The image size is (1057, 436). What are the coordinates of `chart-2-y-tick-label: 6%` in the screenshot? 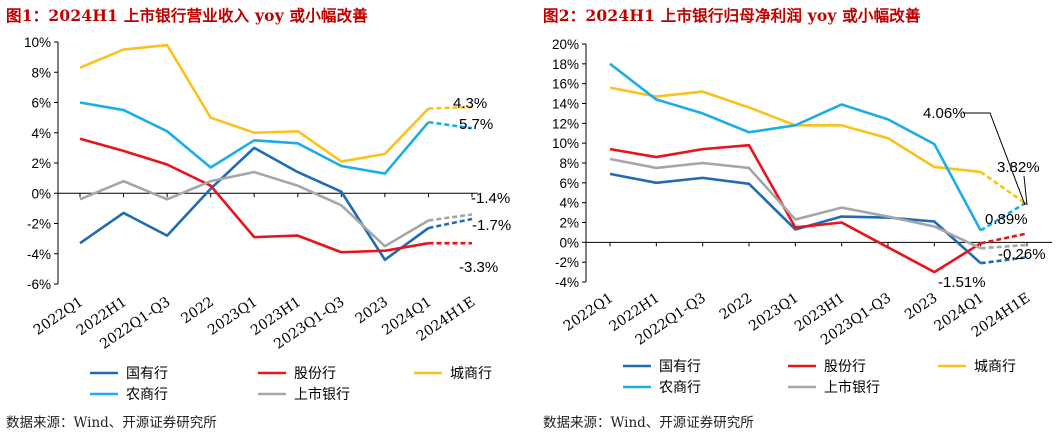 It's located at (569, 183).